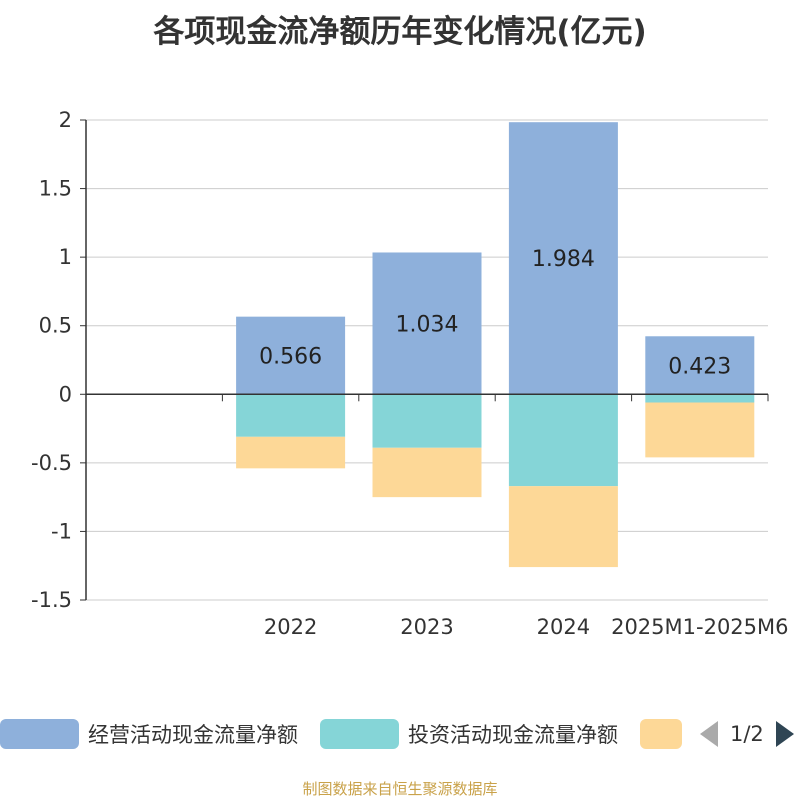 This screenshot has width=800, height=800. I want to click on y-tick-label: 2, so click(65, 120).